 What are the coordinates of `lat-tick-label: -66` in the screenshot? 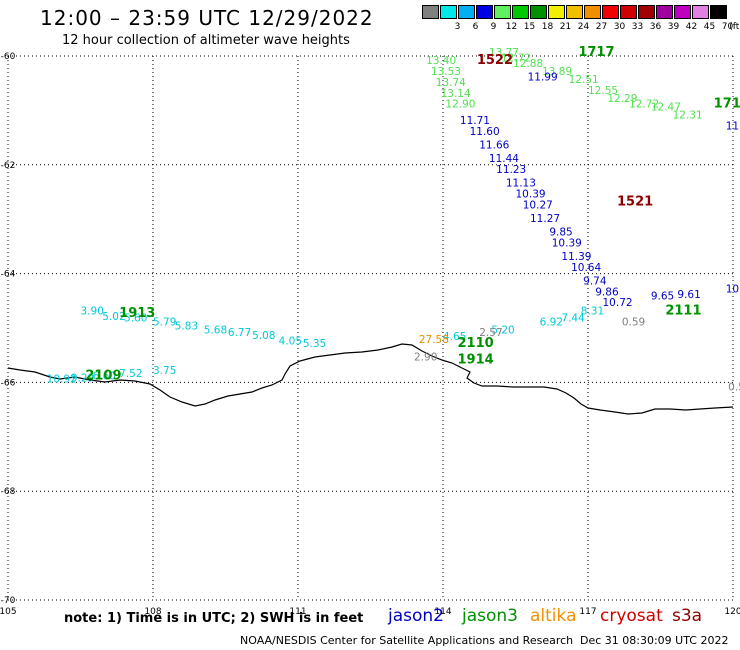 It's located at (8, 383).